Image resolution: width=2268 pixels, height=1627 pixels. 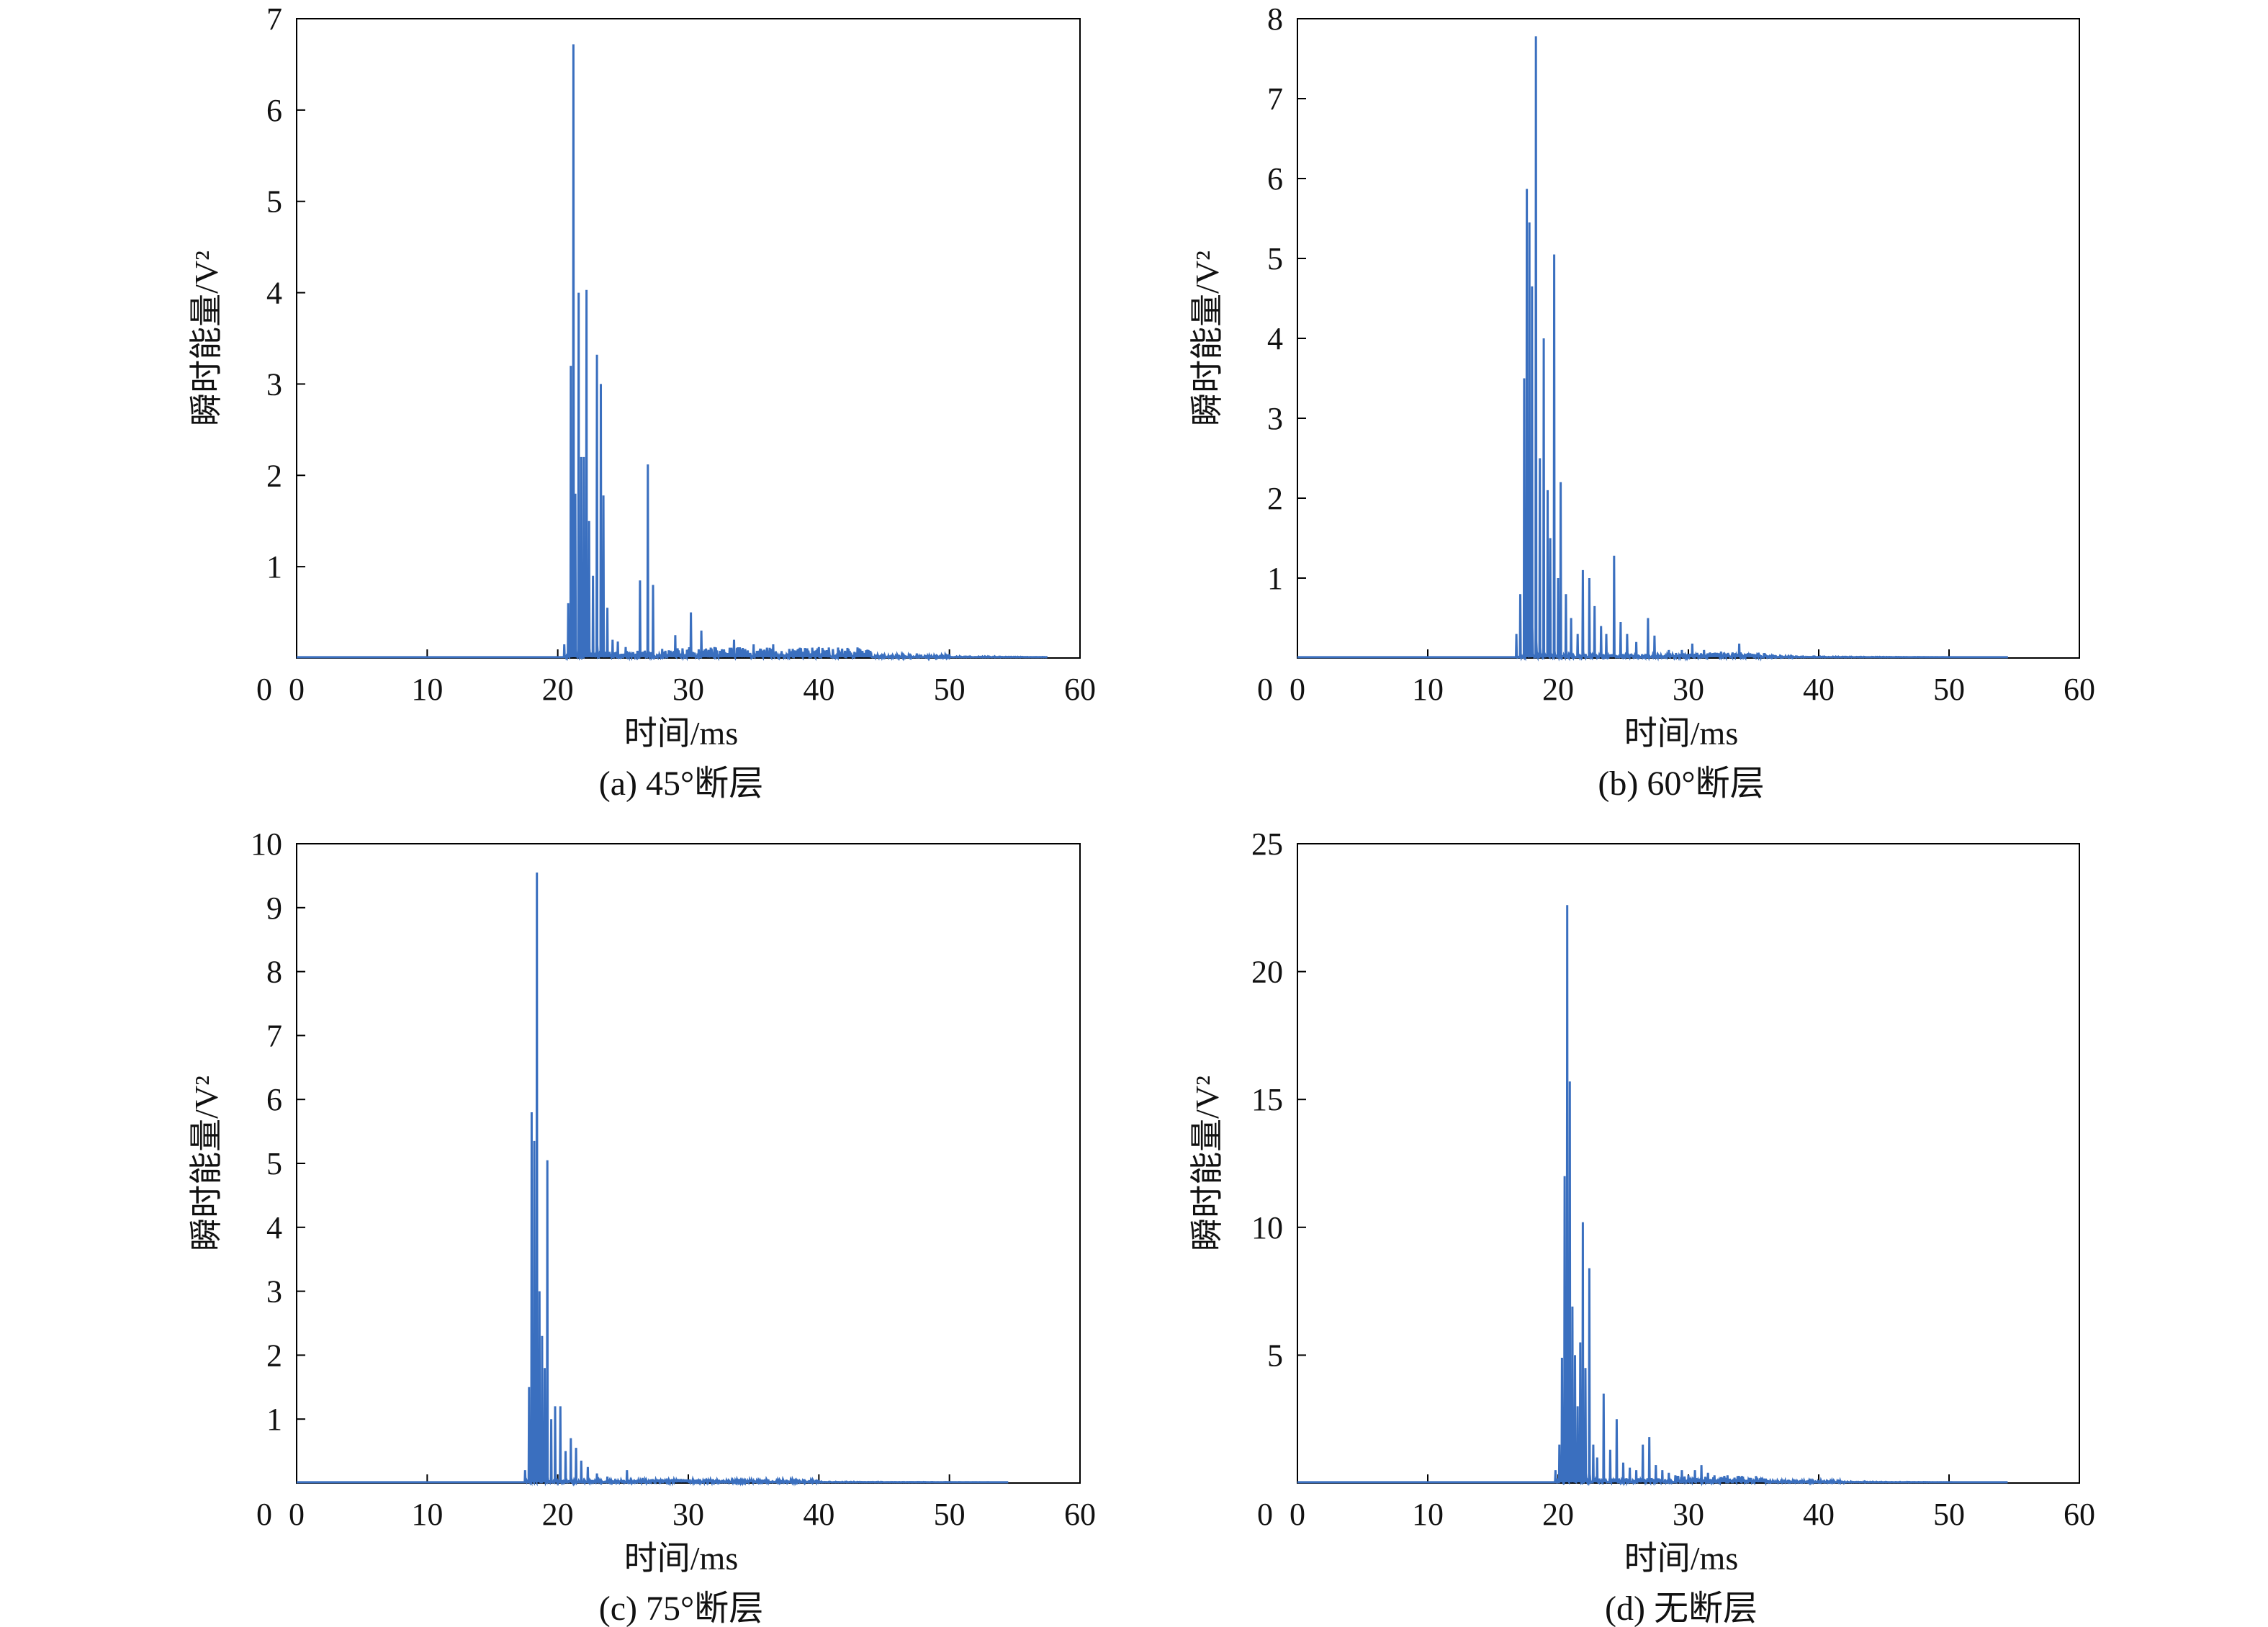 I want to click on y-tick-label: 9, so click(x=274, y=909).